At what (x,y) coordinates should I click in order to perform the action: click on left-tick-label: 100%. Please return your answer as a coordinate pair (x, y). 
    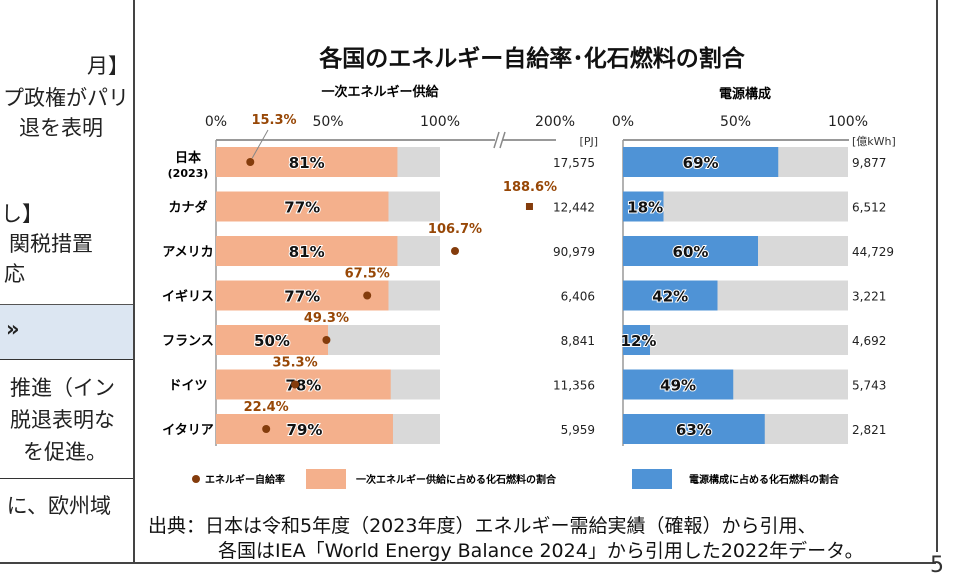
    Looking at the image, I should click on (440, 122).